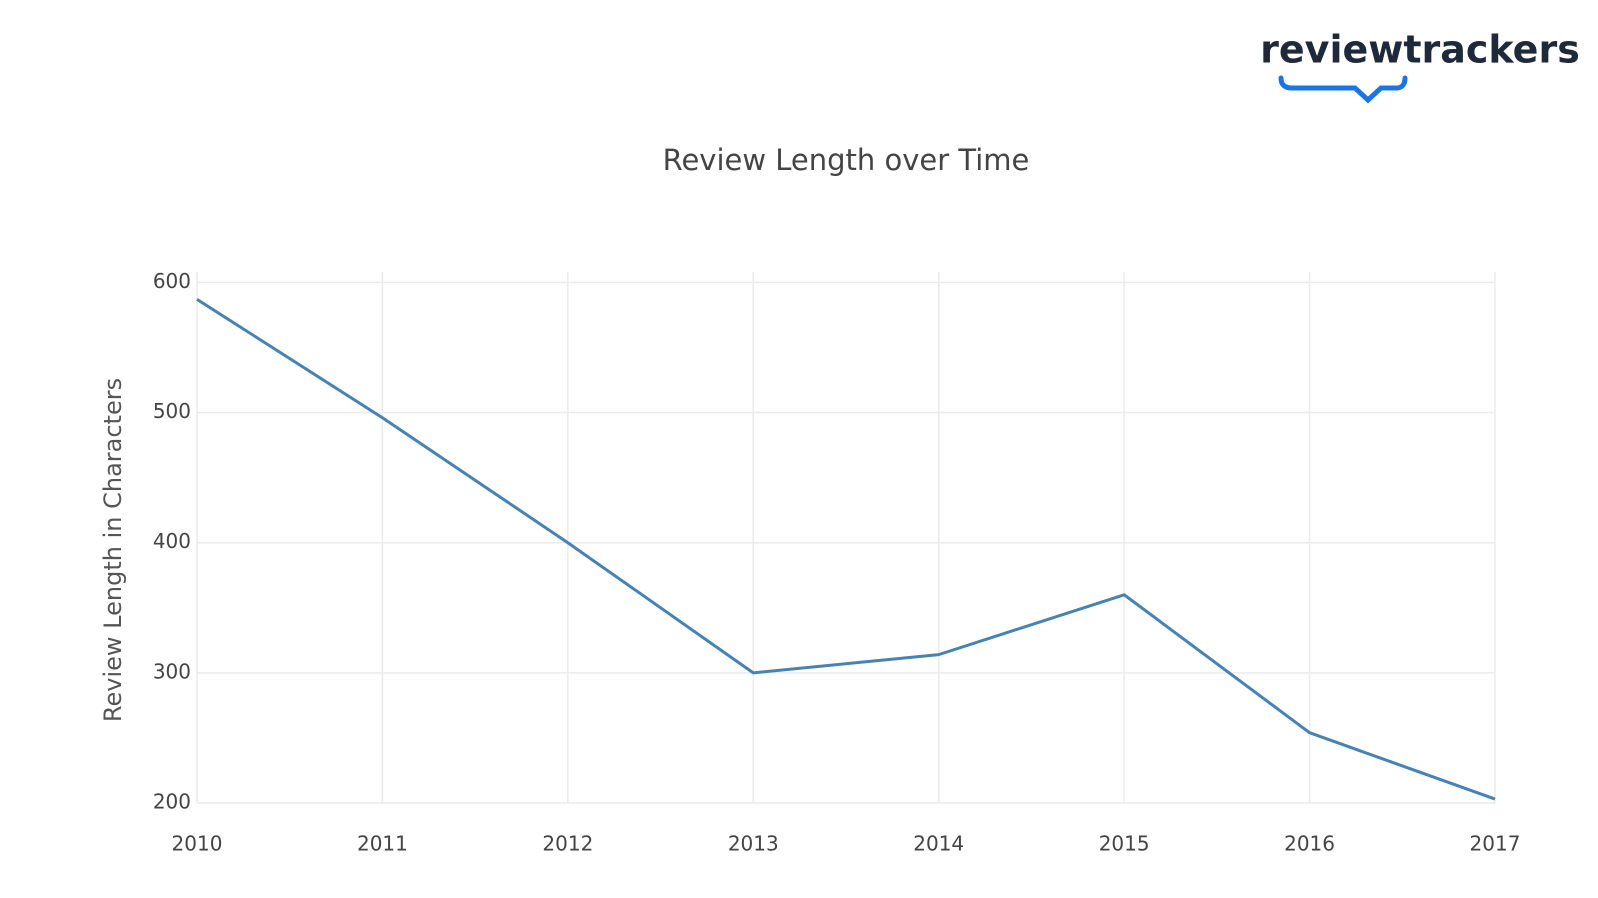 The width and height of the screenshot is (1598, 898). I want to click on x-tick-label: 2011, so click(382, 844).